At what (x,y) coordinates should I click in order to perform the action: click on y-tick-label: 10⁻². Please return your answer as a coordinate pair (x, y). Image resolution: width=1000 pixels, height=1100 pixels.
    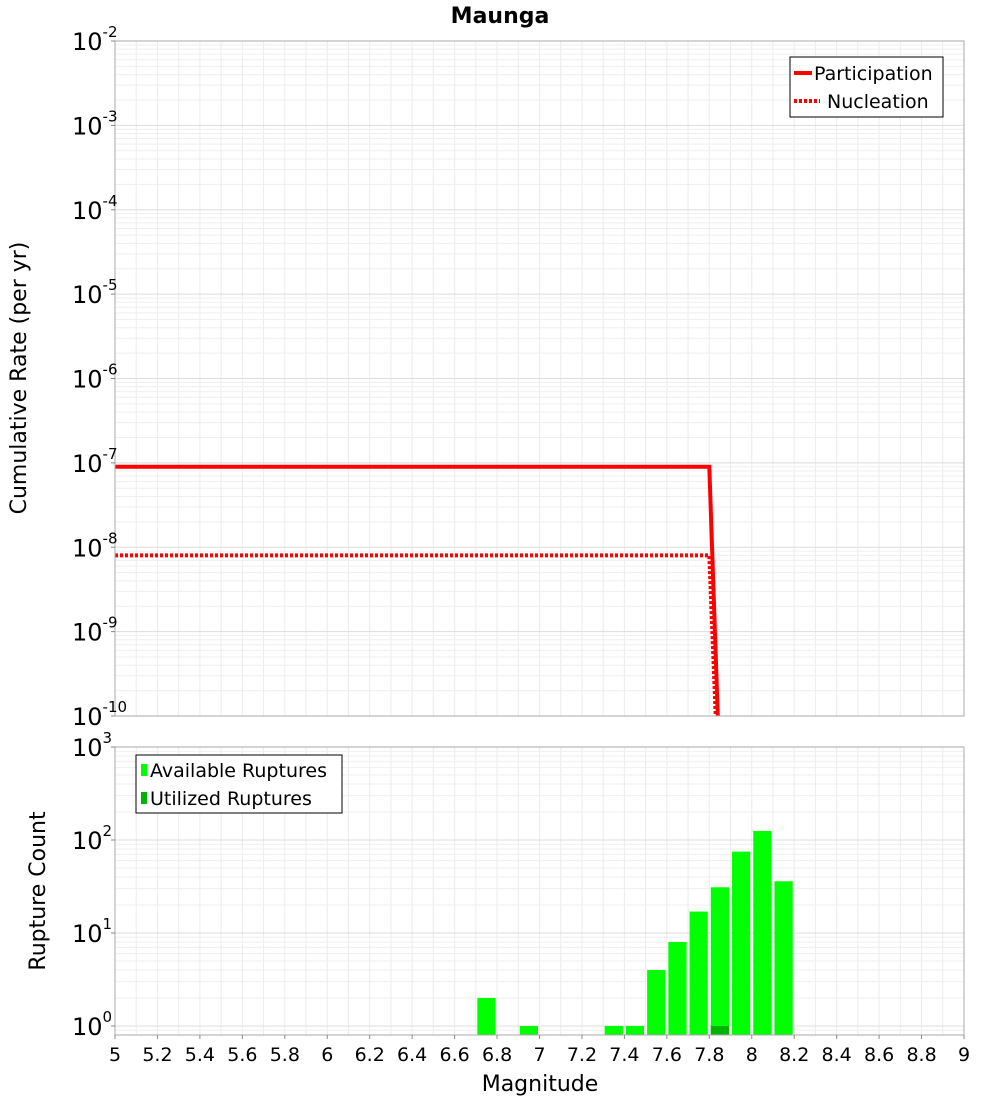
    Looking at the image, I should click on (95, 39).